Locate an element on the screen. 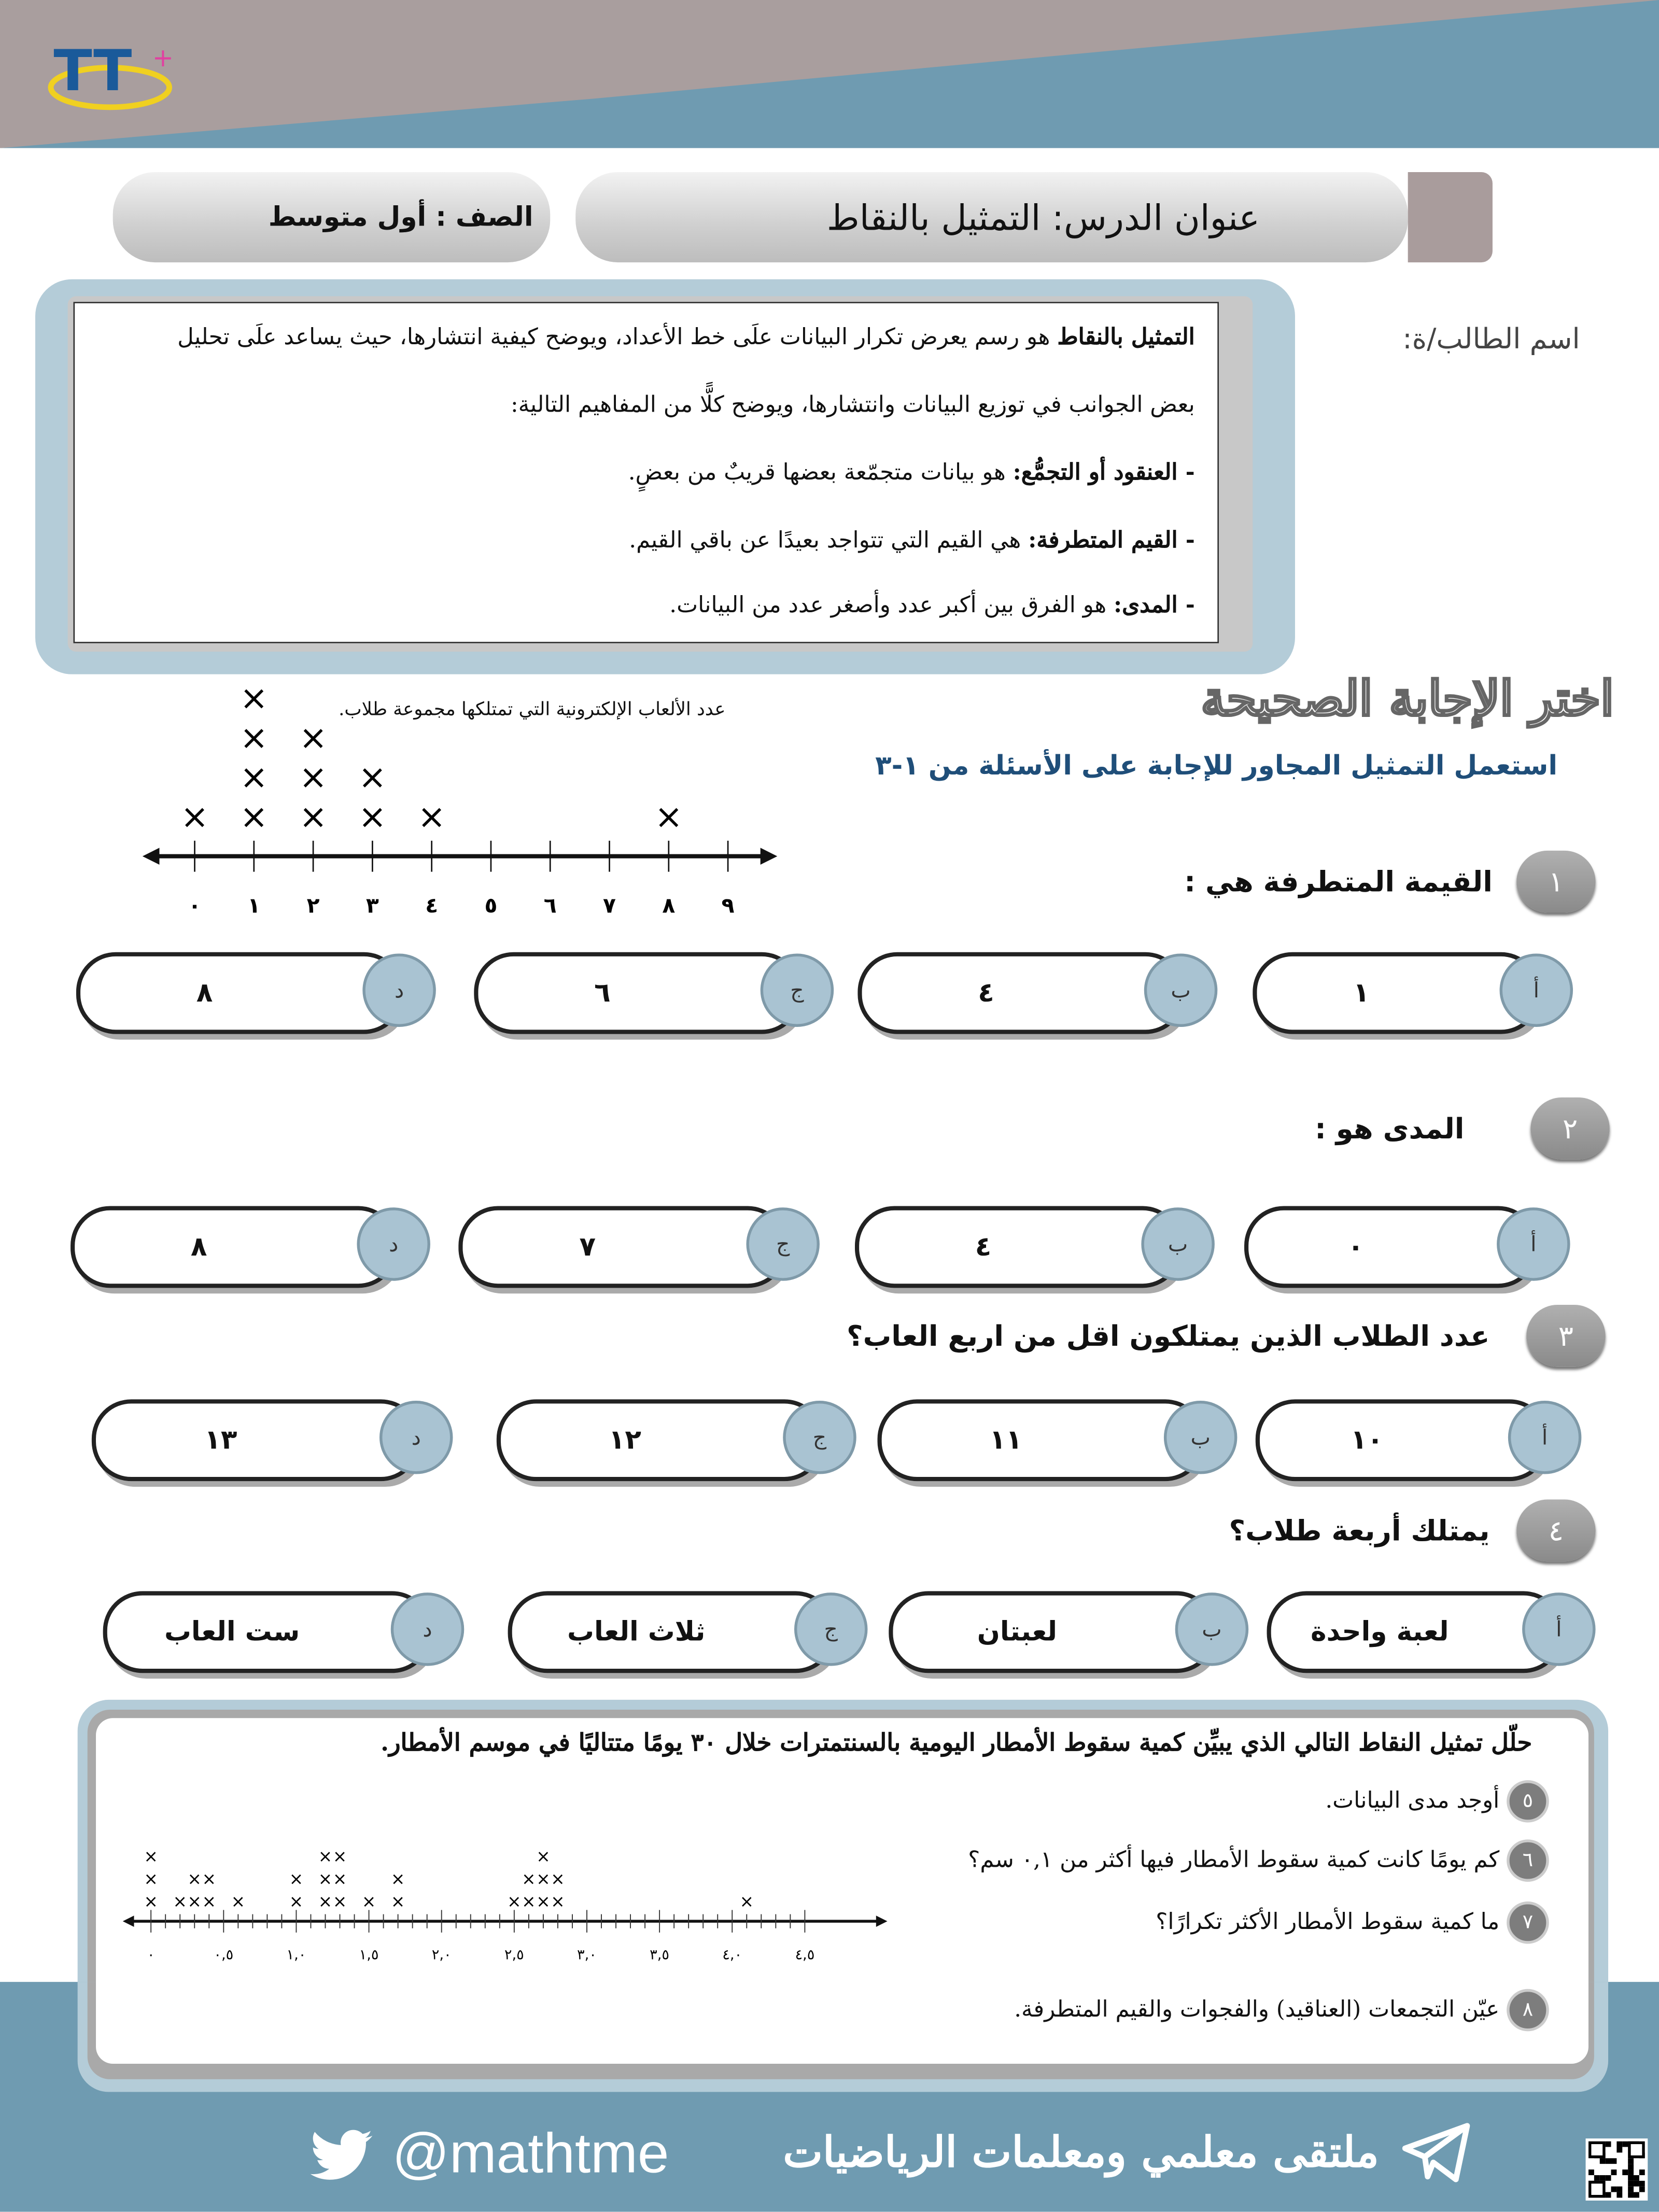 Image resolution: width=1659 pixels, height=2212 pixels. tick-label: ٣,٥ is located at coordinates (659, 1955).